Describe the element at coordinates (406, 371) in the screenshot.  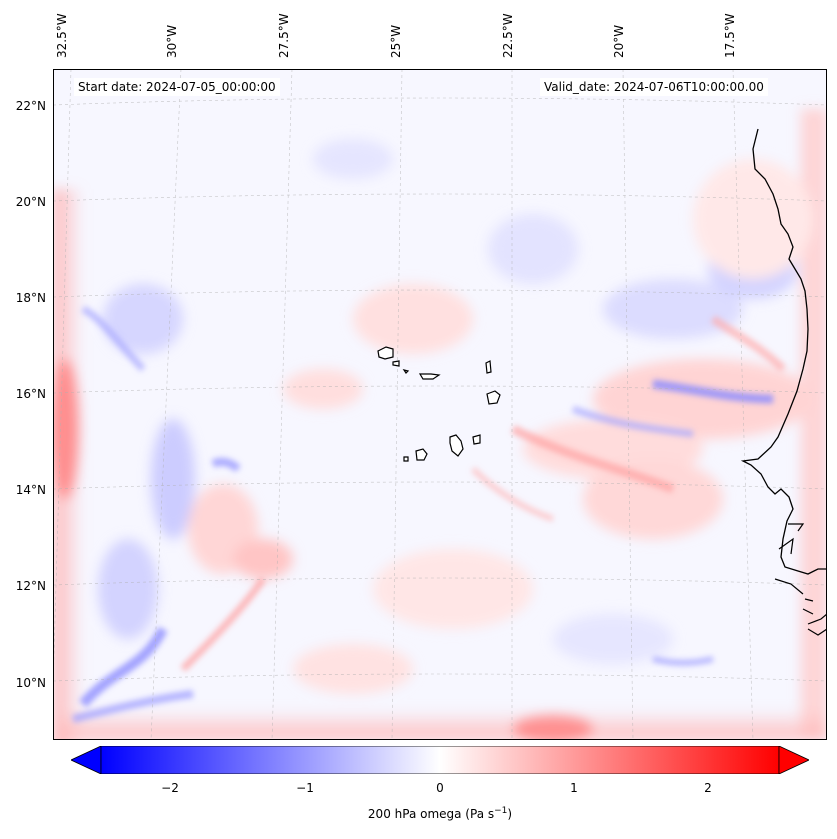
I see `santa-luzia` at that location.